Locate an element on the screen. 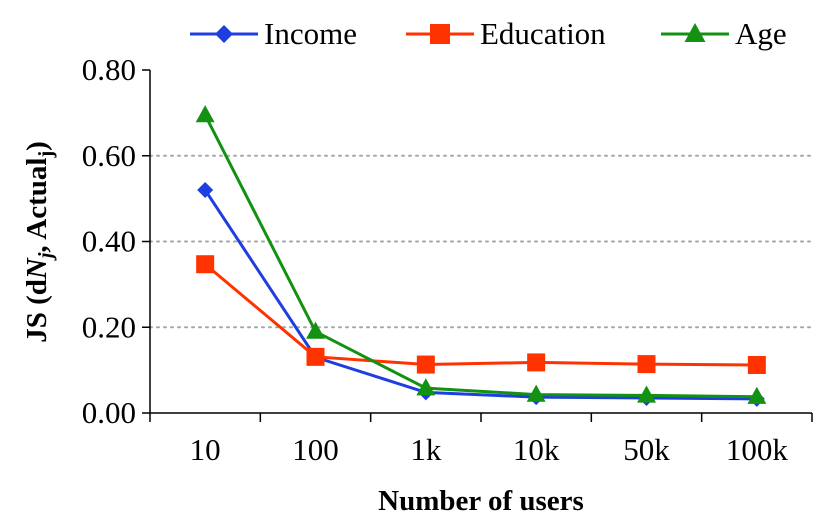  y-tick-label: 0.20 is located at coordinates (109, 326).